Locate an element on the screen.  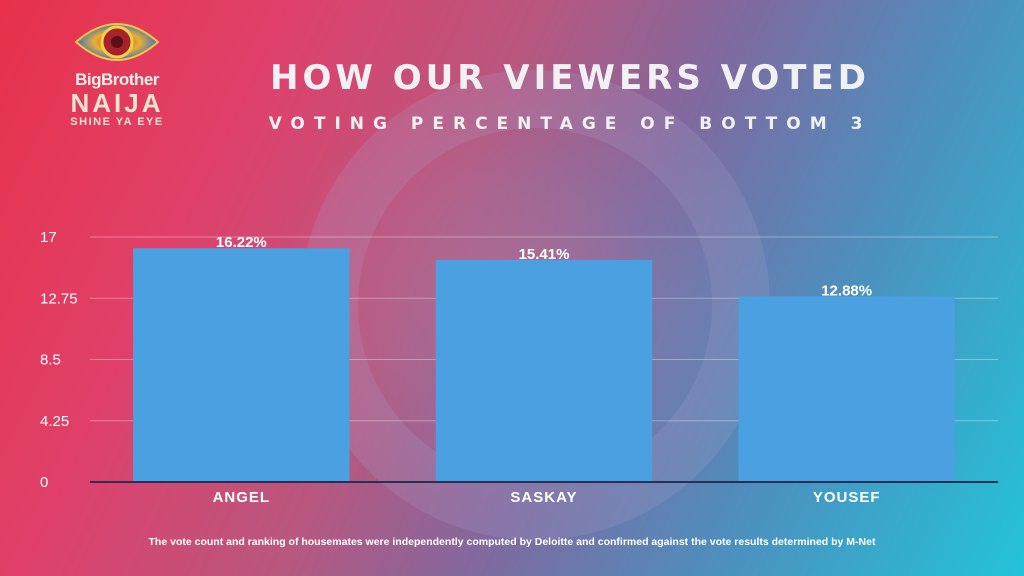
x-tick-label: YOUSEF is located at coordinates (847, 497).